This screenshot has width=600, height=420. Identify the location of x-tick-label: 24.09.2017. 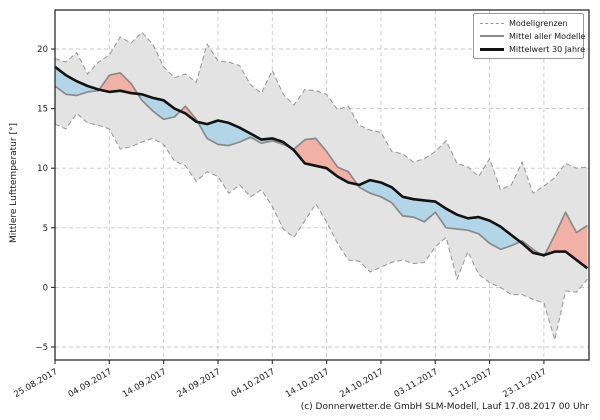
(198, 383).